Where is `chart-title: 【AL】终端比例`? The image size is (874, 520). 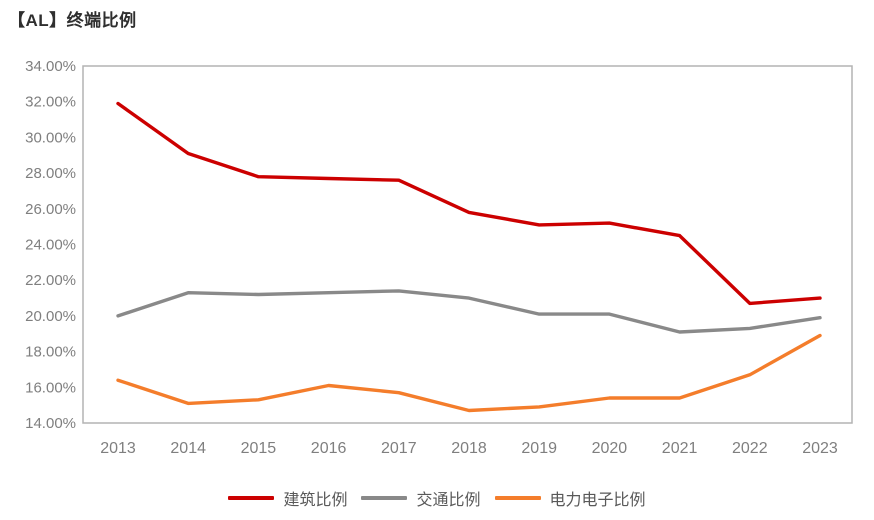
chart-title: 【AL】终端比例 is located at coordinates (72, 20).